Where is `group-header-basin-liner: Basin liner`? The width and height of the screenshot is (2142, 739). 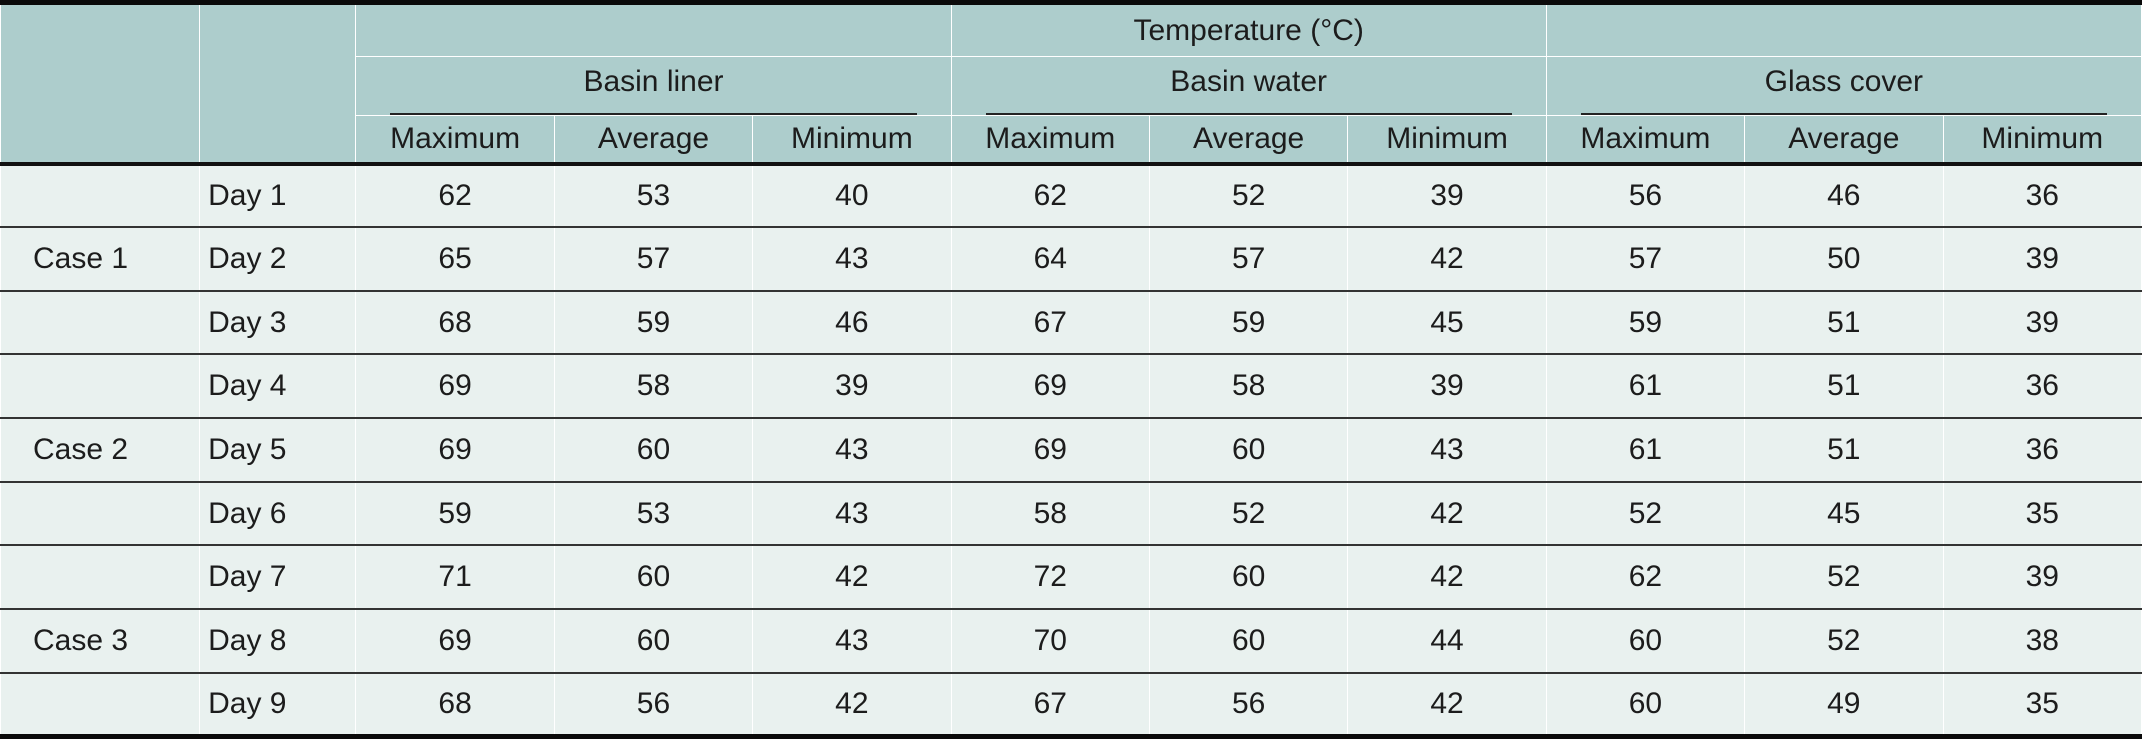
group-header-basin-liner: Basin liner is located at coordinates (653, 86).